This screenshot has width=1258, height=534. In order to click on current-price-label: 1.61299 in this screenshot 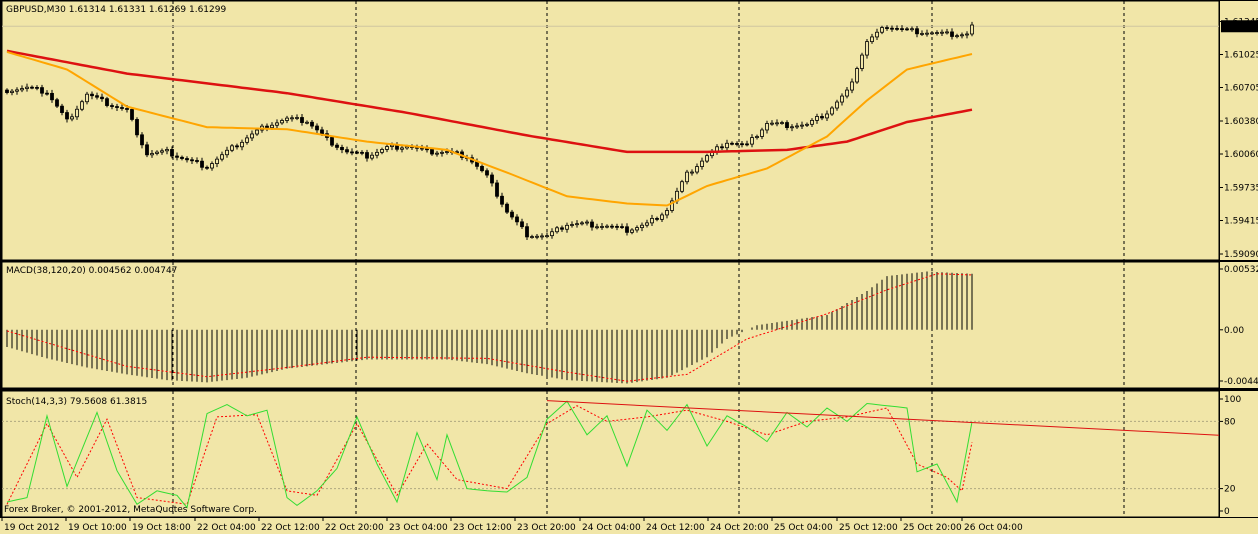, I will do `click(1241, 27)`.